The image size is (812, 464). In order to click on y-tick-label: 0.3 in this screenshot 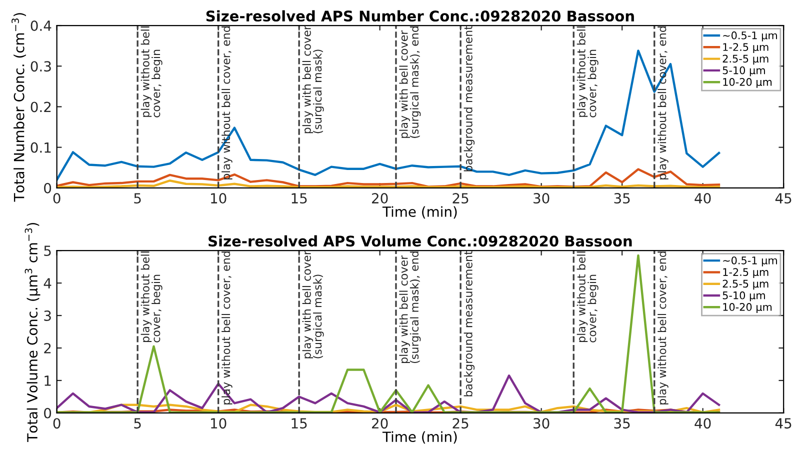, I will do `click(40, 66)`.